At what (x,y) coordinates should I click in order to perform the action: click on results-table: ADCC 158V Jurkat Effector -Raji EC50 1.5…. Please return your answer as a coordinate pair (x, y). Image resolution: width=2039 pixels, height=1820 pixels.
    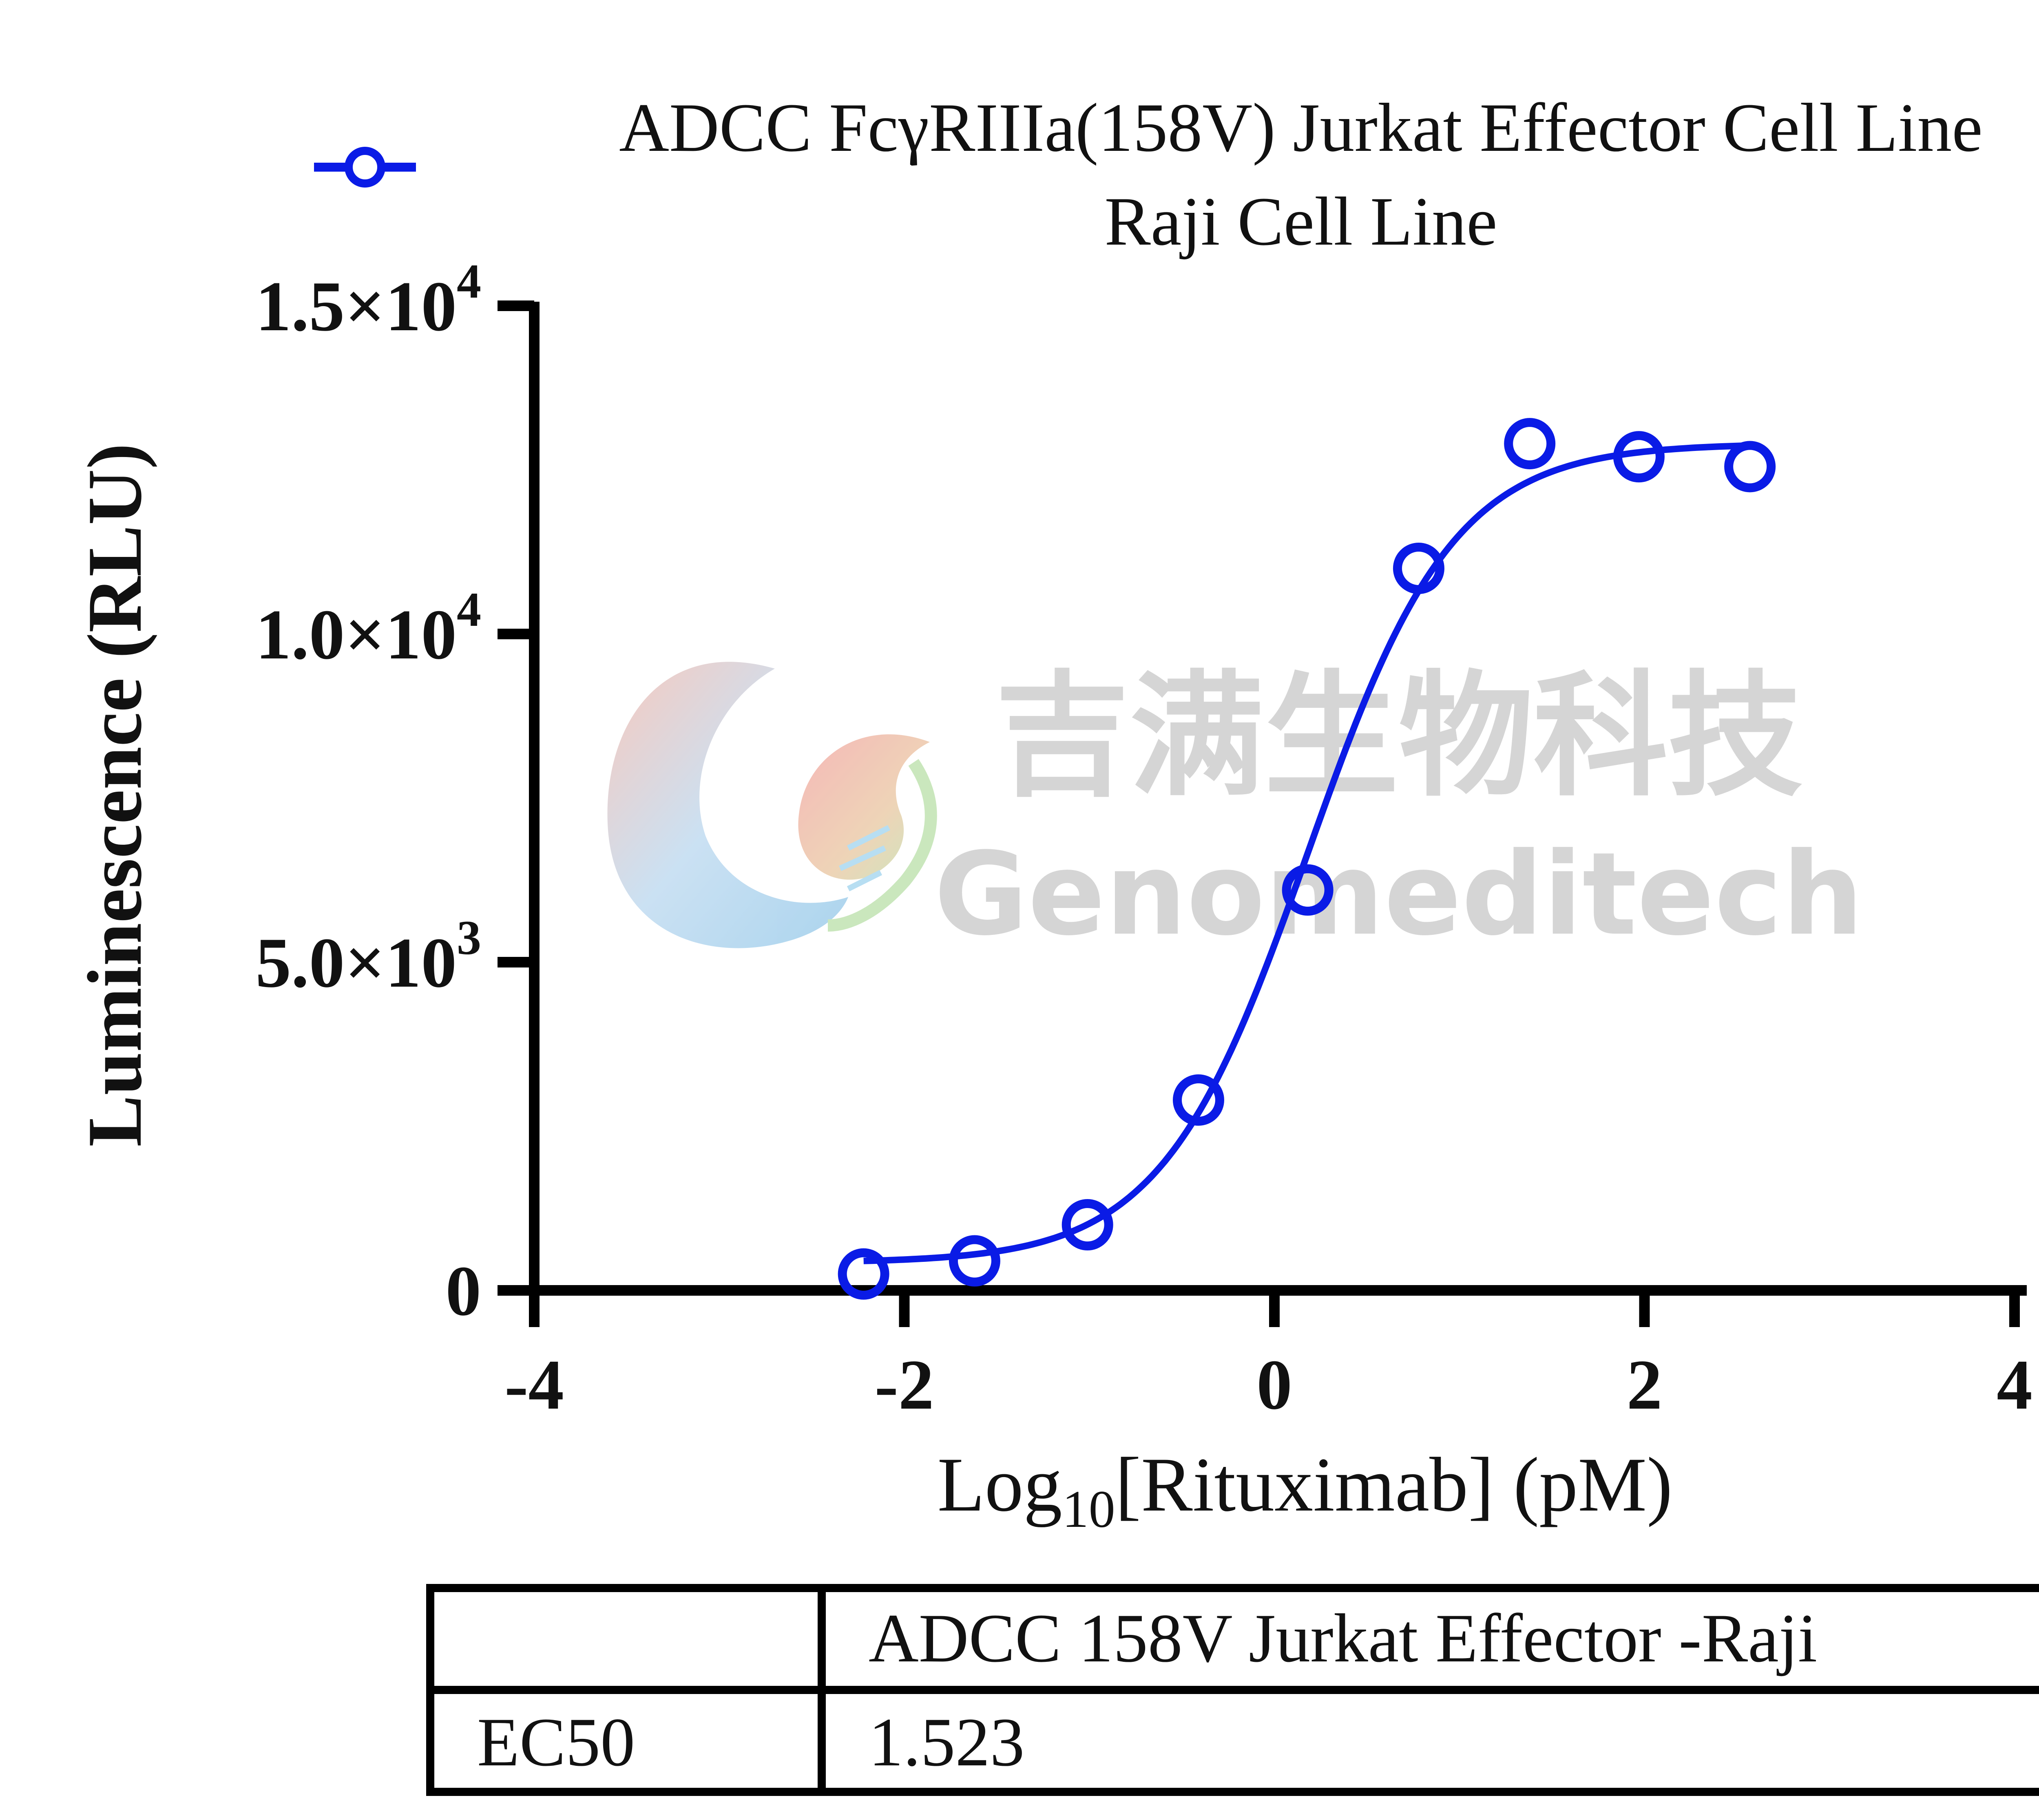
    Looking at the image, I should click on (1232, 1690).